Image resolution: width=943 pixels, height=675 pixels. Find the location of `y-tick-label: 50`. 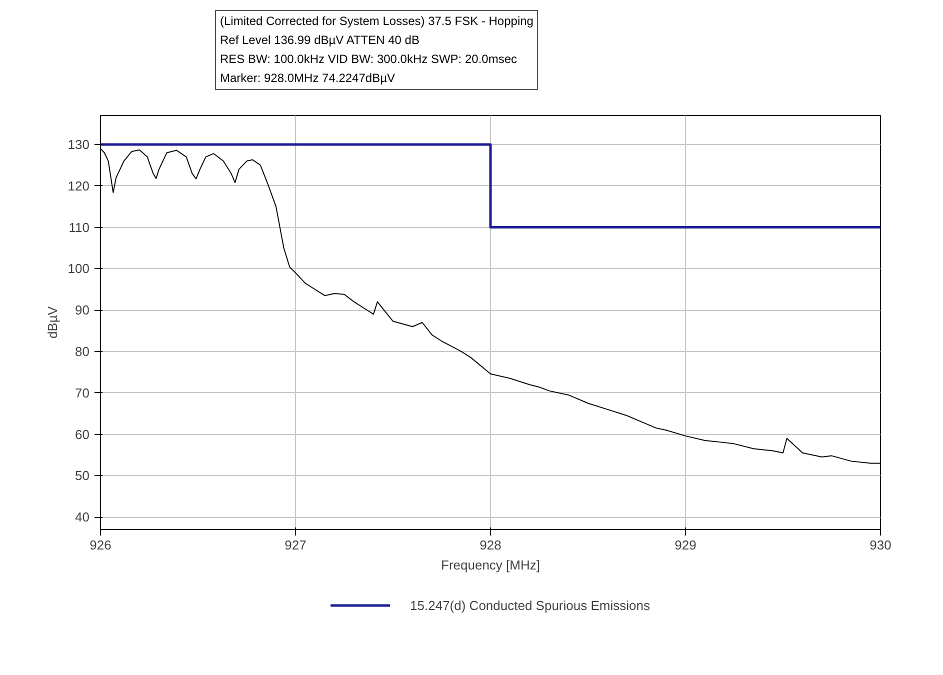

y-tick-label: 50 is located at coordinates (82, 476).